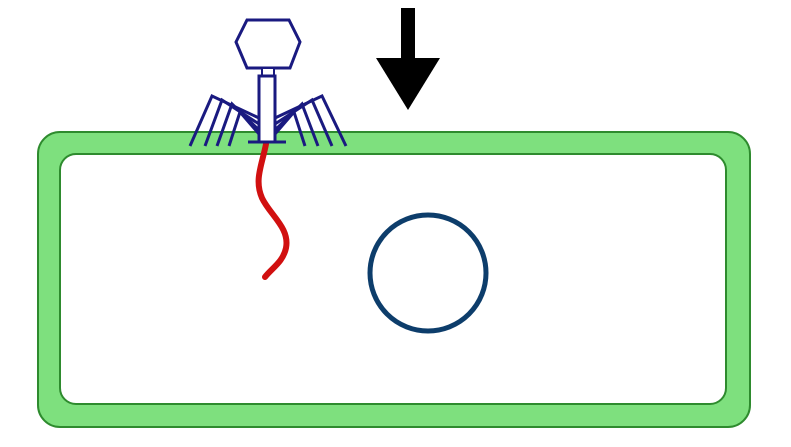 This screenshot has width=791, height=447. What do you see at coordinates (408, 59) in the screenshot?
I see `arrow-down-icon` at bounding box center [408, 59].